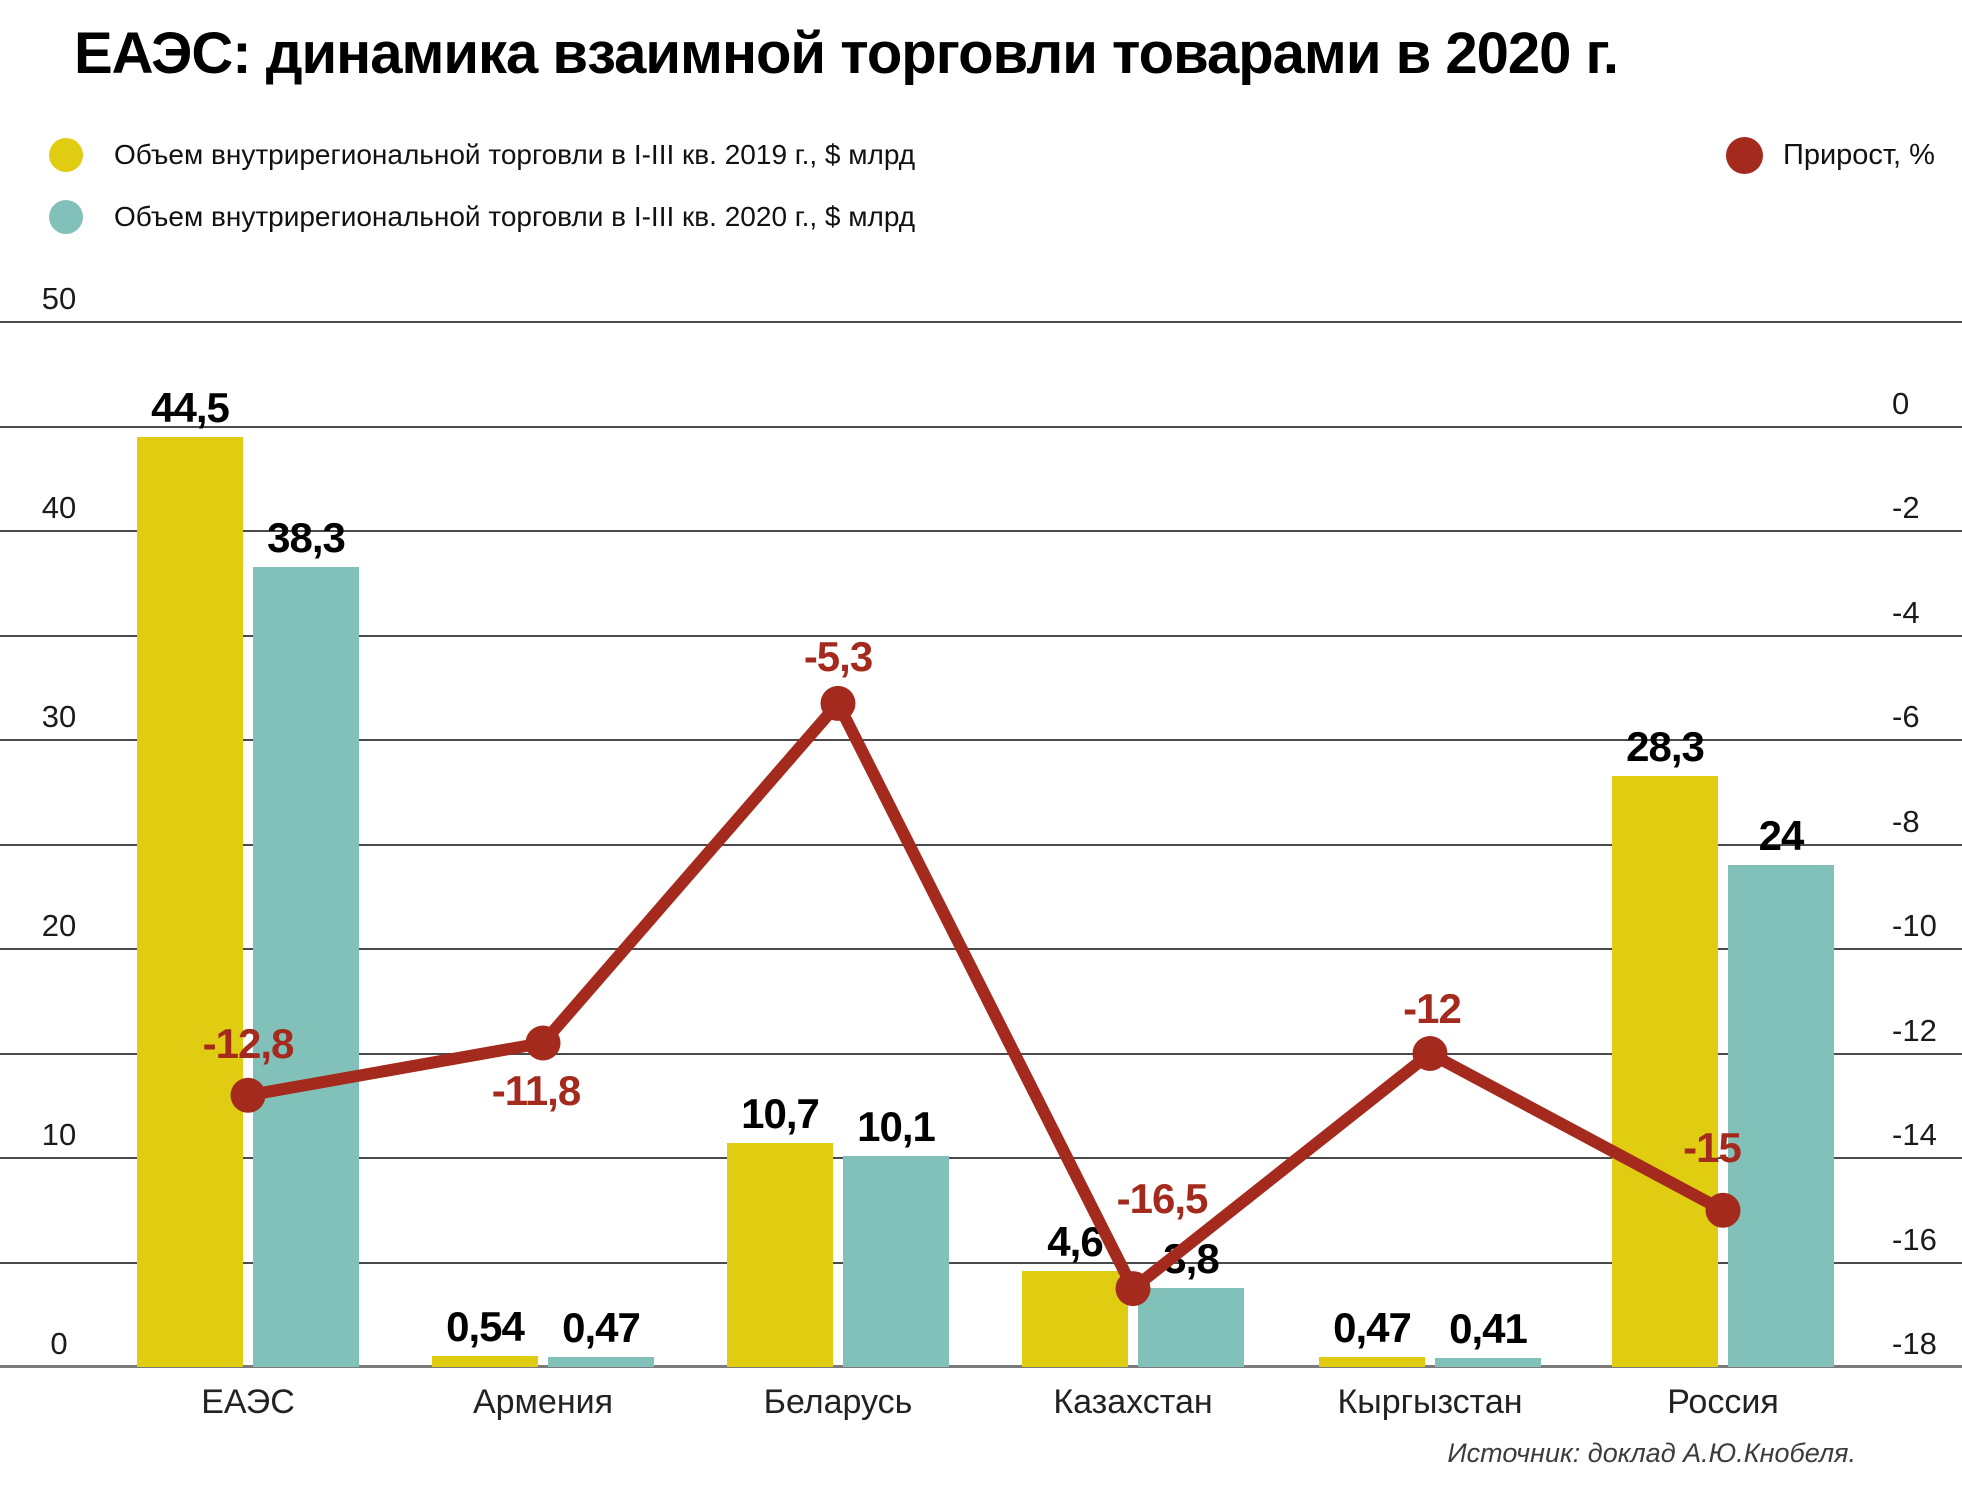  I want to click on category-label: Россия, so click(1723, 1402).